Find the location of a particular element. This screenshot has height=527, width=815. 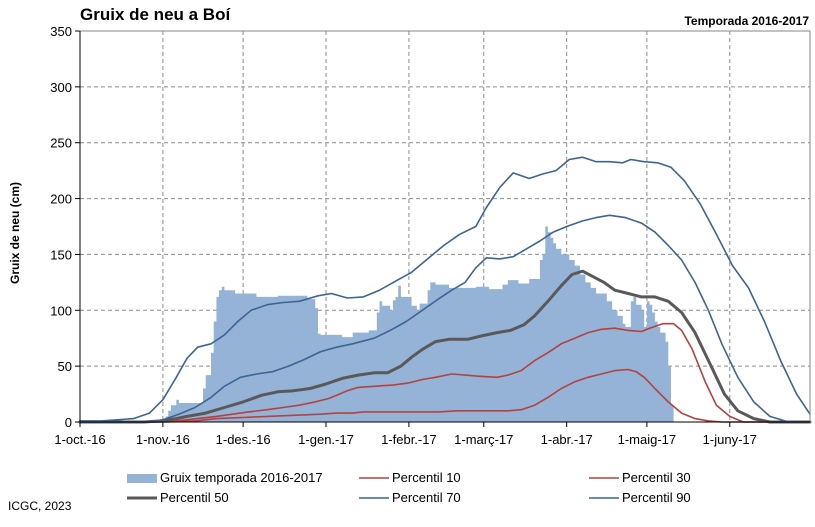

y-tick-label: 150 is located at coordinates (61, 254).